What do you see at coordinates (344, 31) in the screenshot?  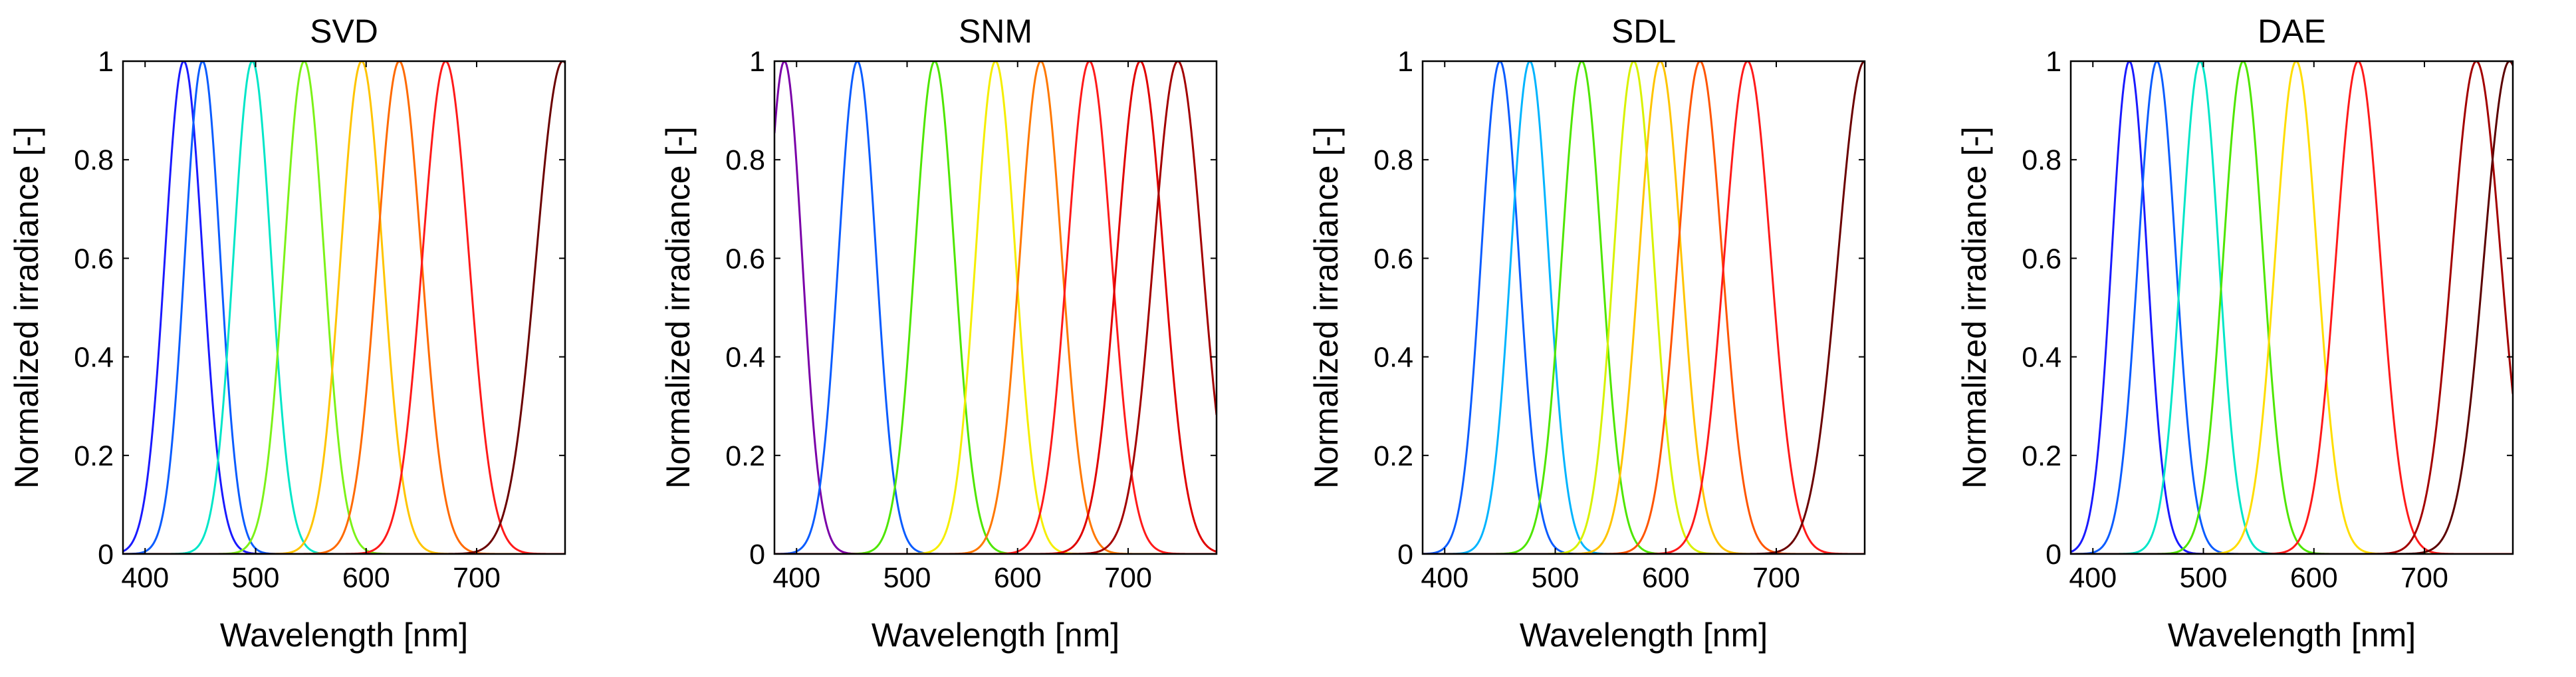 I see `chart-title: SVD` at bounding box center [344, 31].